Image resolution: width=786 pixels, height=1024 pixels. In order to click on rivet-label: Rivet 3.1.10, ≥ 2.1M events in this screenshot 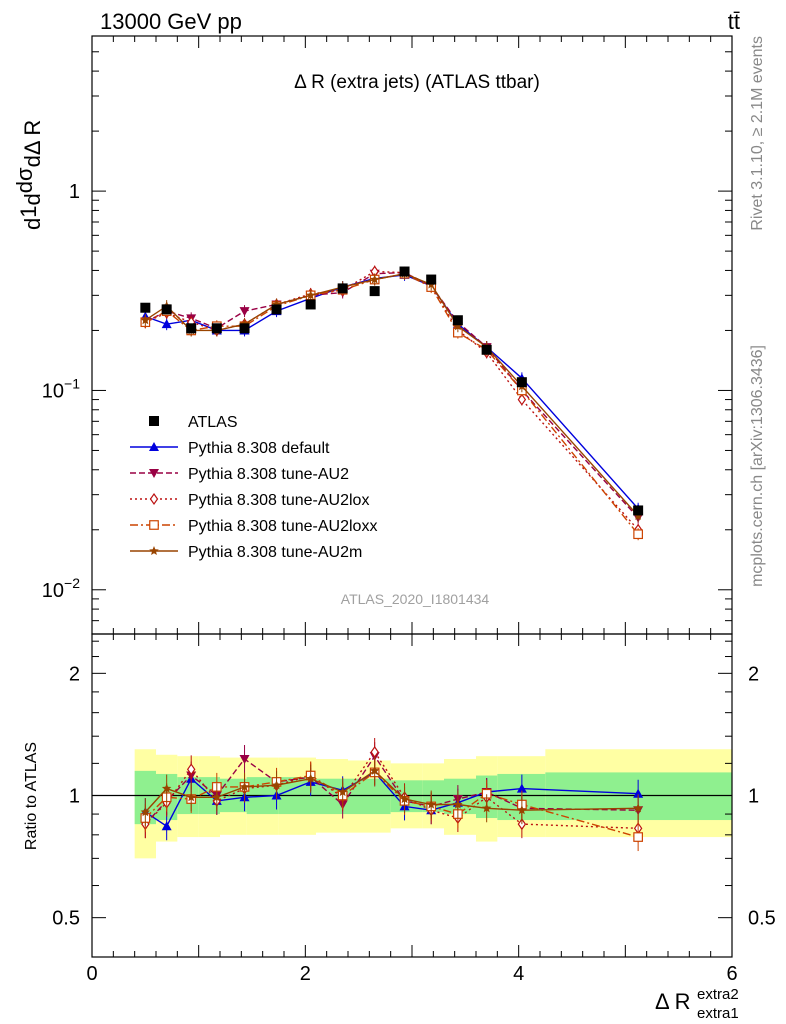, I will do `click(757, 133)`.